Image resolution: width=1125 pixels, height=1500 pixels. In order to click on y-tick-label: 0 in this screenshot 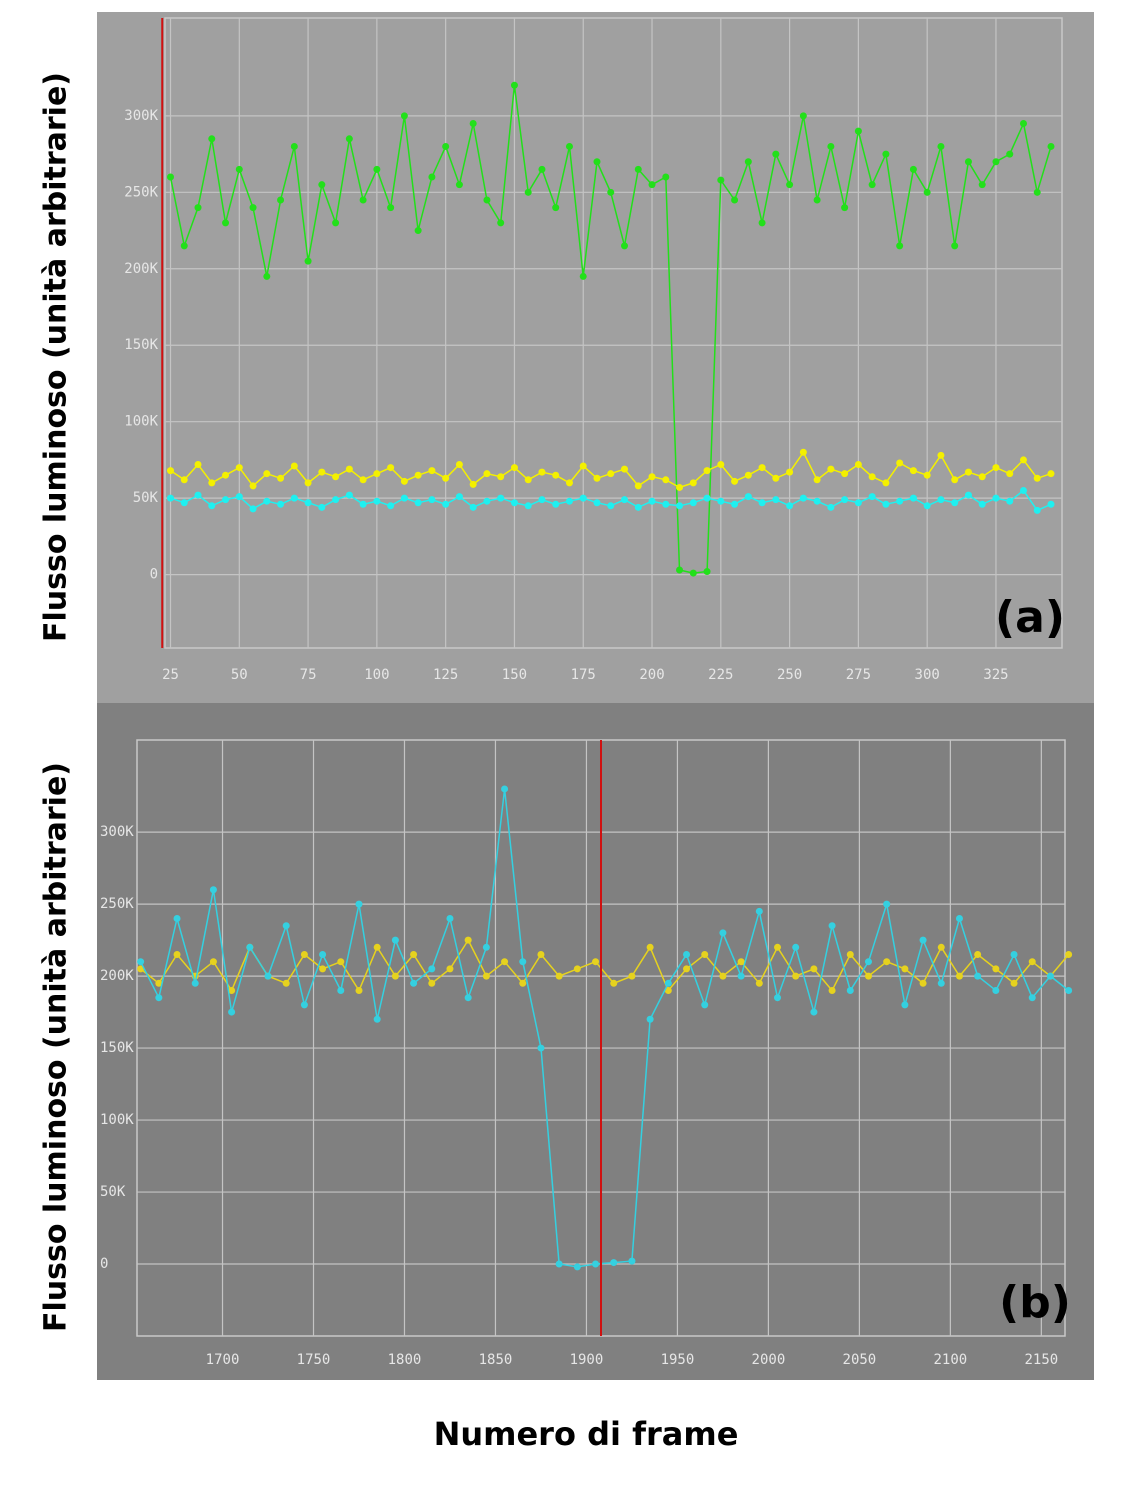, I will do `click(154, 575)`.